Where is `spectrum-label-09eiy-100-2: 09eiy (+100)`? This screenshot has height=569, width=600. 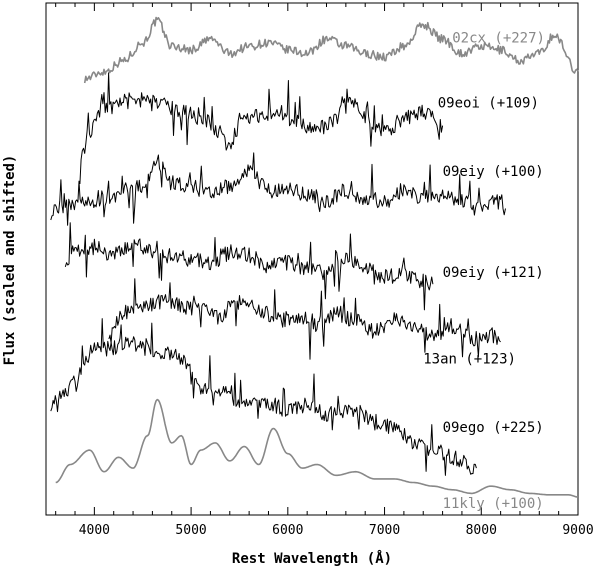
spectrum-label-09eiy-100-2: 09eiy (+100) is located at coordinates (493, 172).